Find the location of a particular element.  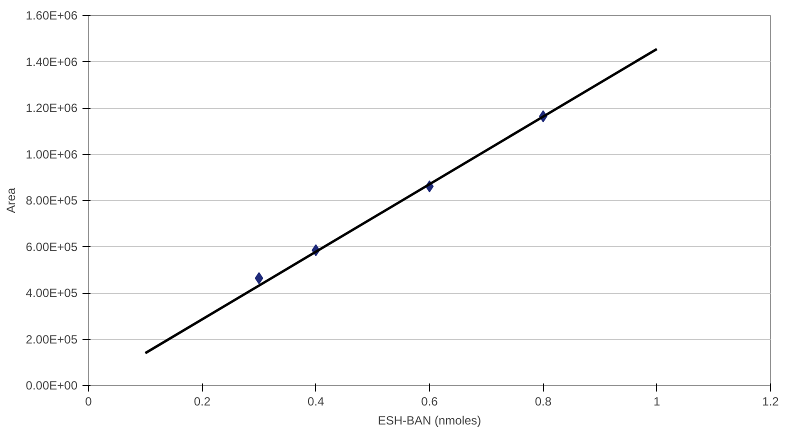

y-tick-label: 1.60E+06 is located at coordinates (52, 15).